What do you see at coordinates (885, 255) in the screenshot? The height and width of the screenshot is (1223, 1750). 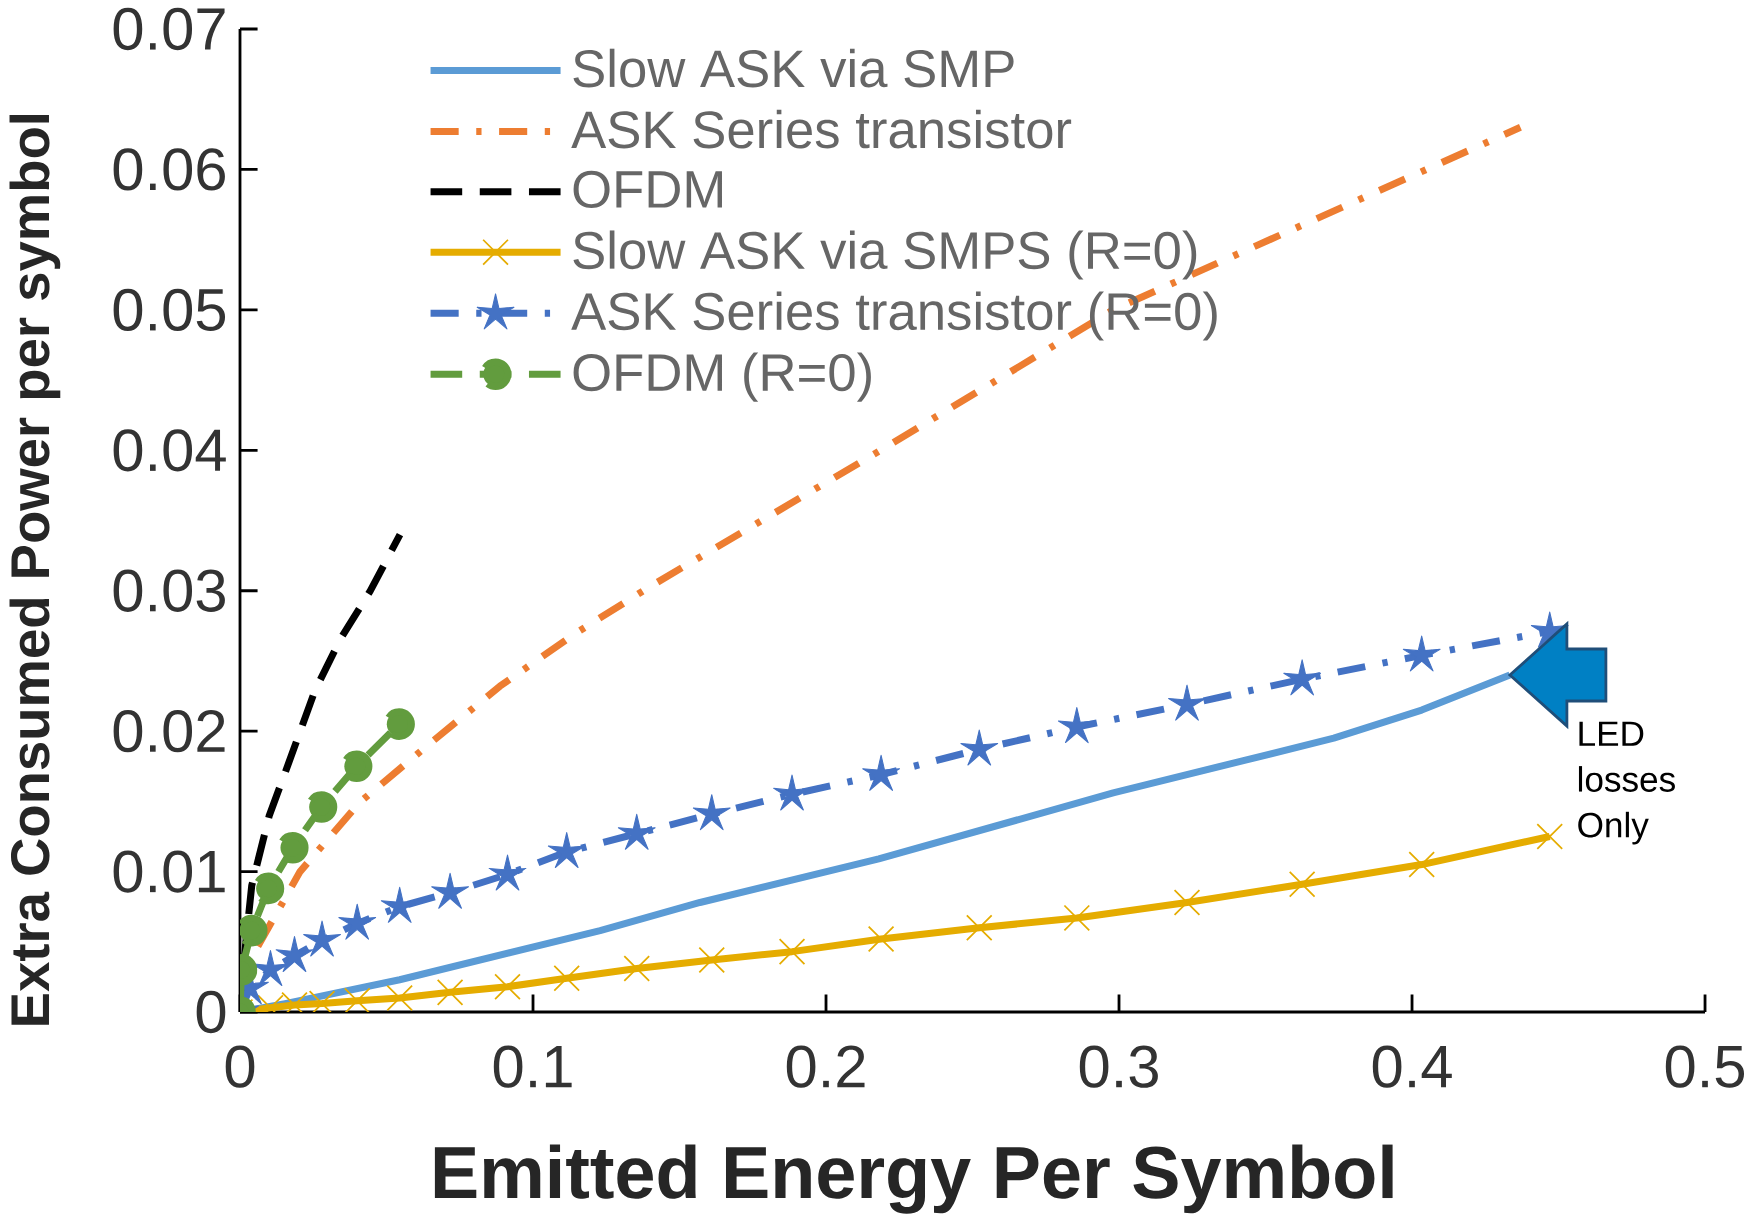 I see `legend-label: Slow ASK via SMPS (R=0)` at bounding box center [885, 255].